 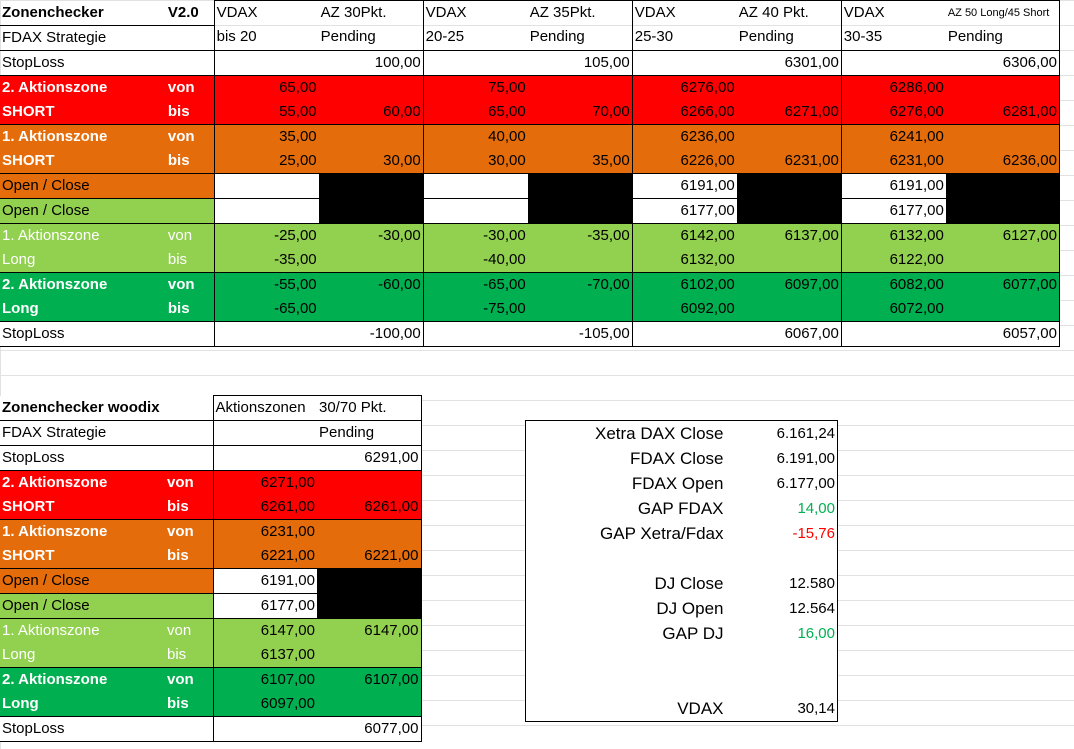 I want to click on summary-value: 6.177,00, so click(x=781, y=483).